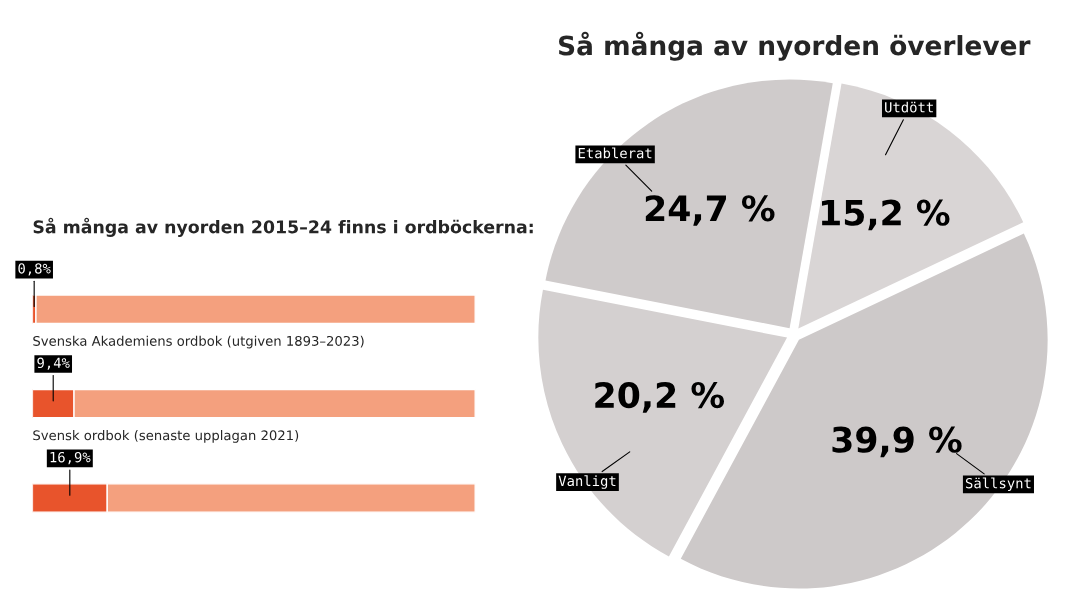 The height and width of the screenshot is (608, 1080). Describe the element at coordinates (166, 436) in the screenshot. I see `category-label: Svensk ordbok (senaste upplagan 2021)` at that location.